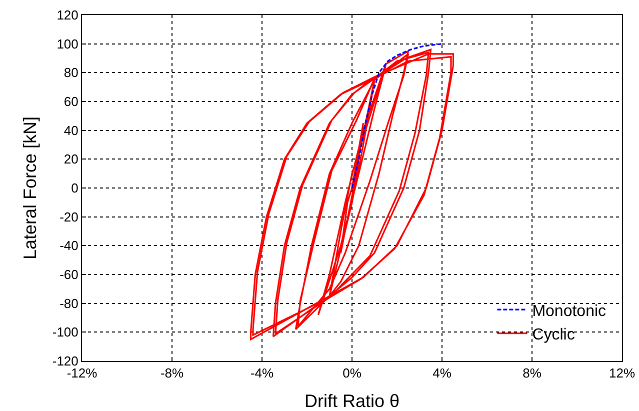 The image size is (639, 411). I want to click on y-tick-label: -80, so click(69, 303).